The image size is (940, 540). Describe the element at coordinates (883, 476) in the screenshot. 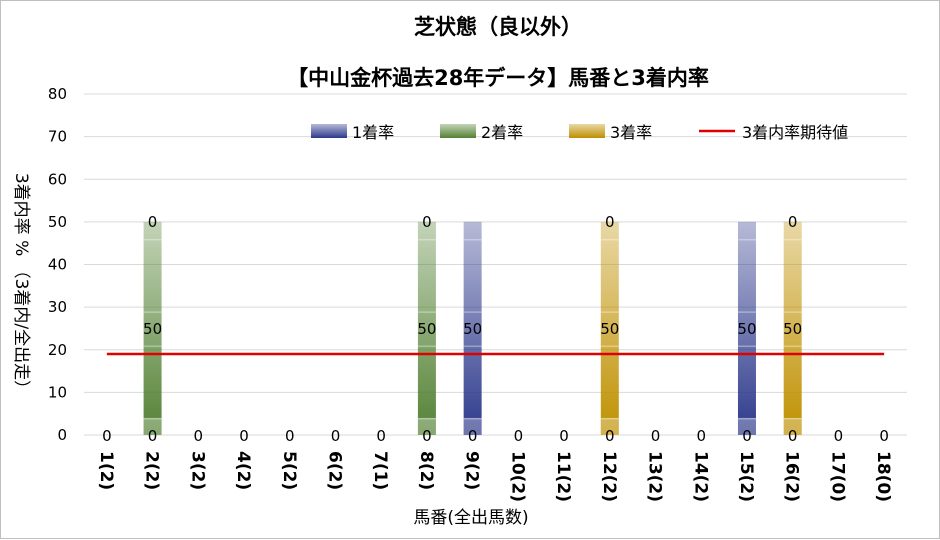

I see `x-tick-label: 18(0)` at that location.